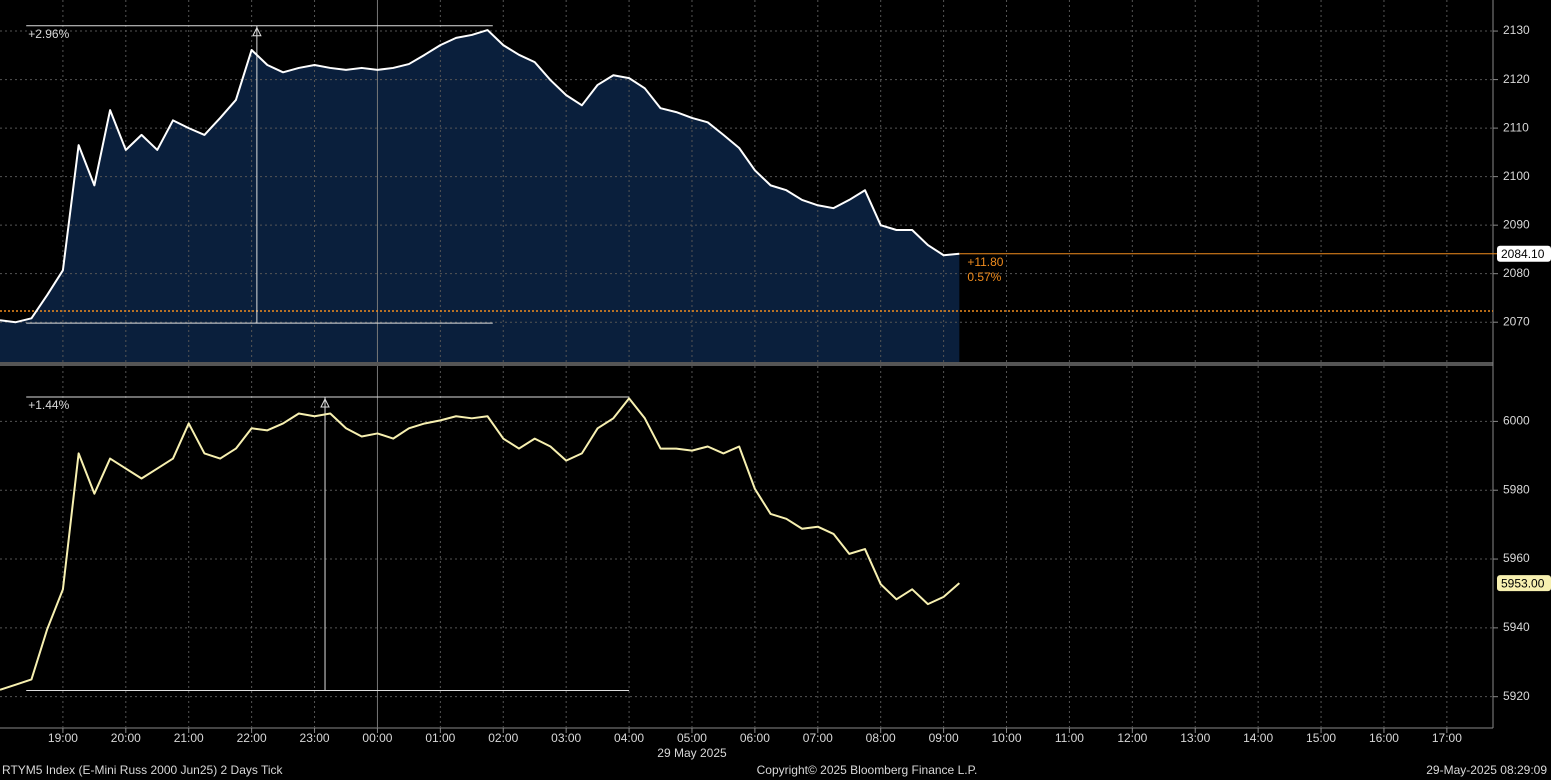  Describe the element at coordinates (746, 364) in the screenshot. I see `panel-separator` at that location.